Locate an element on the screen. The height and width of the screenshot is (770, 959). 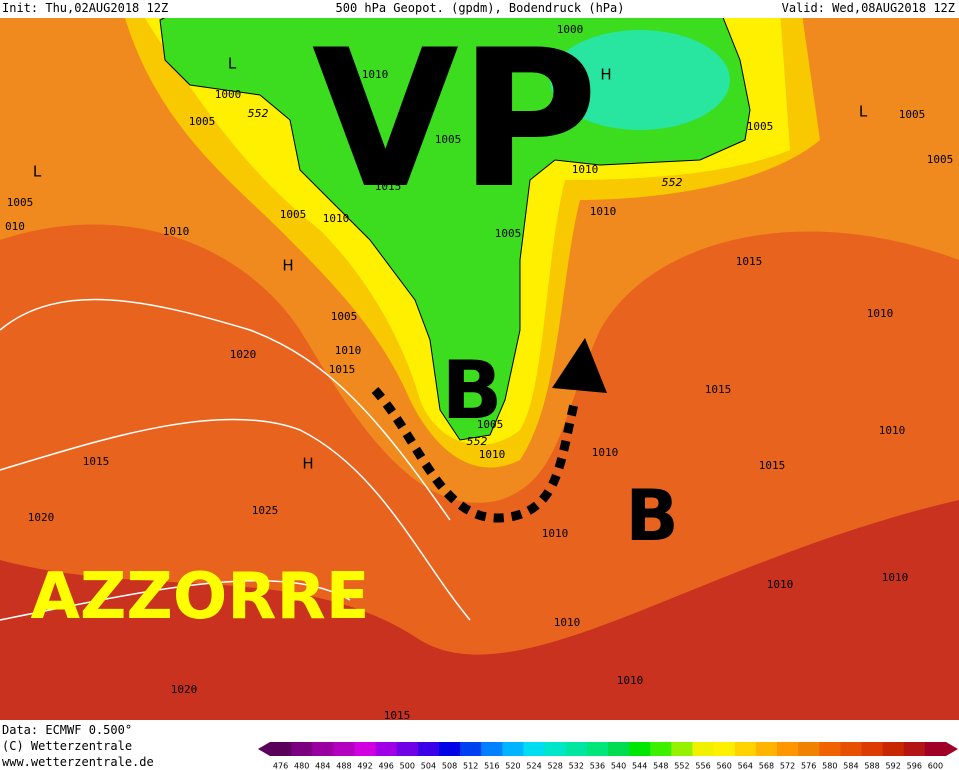
scale-label: 588 is located at coordinates (871, 766).